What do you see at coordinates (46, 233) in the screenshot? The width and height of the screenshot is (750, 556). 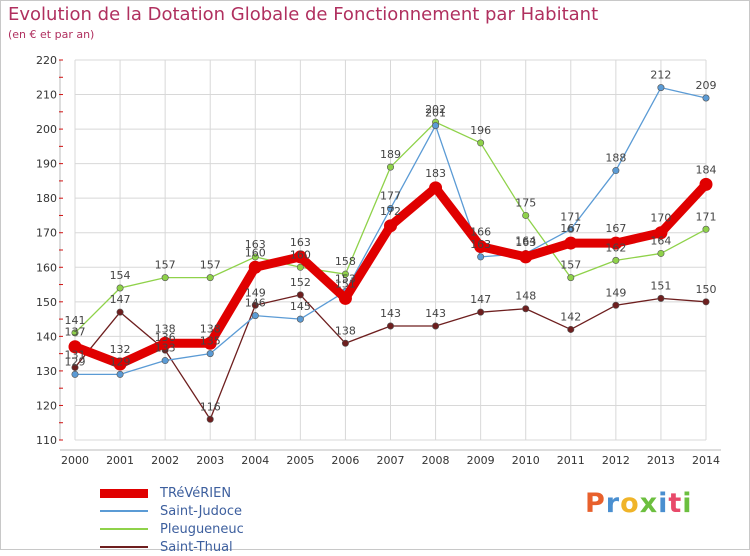 I see `y-tick-label: 170` at bounding box center [46, 233].